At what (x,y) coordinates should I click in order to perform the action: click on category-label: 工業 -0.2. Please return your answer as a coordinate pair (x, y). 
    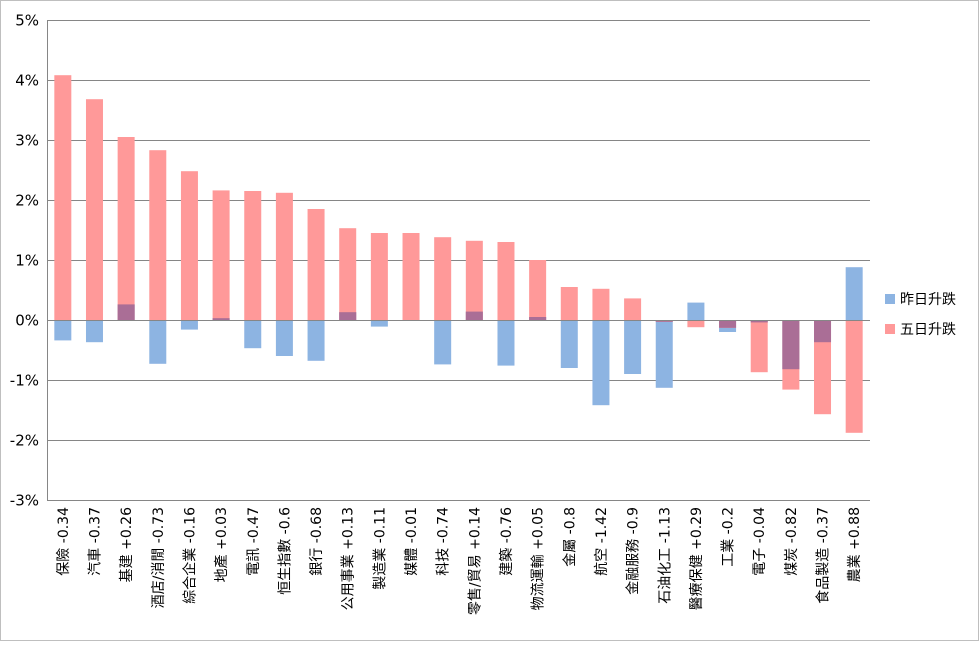
    Looking at the image, I should click on (729, 537).